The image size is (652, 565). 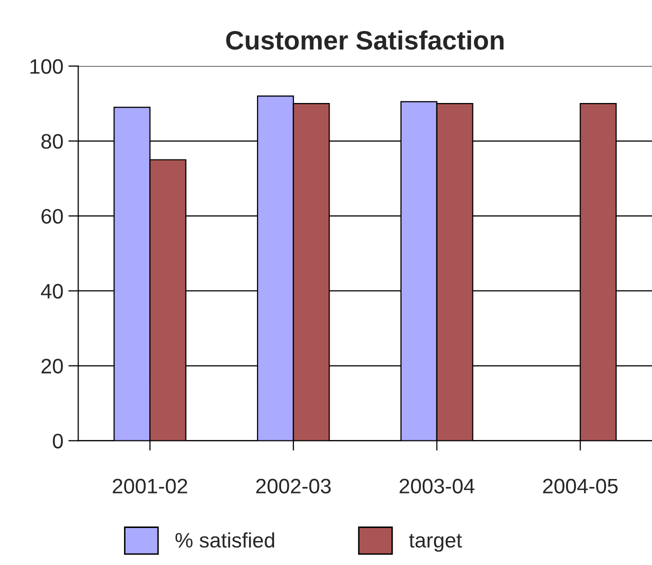 I want to click on y-tick-label: 40, so click(x=51, y=291).